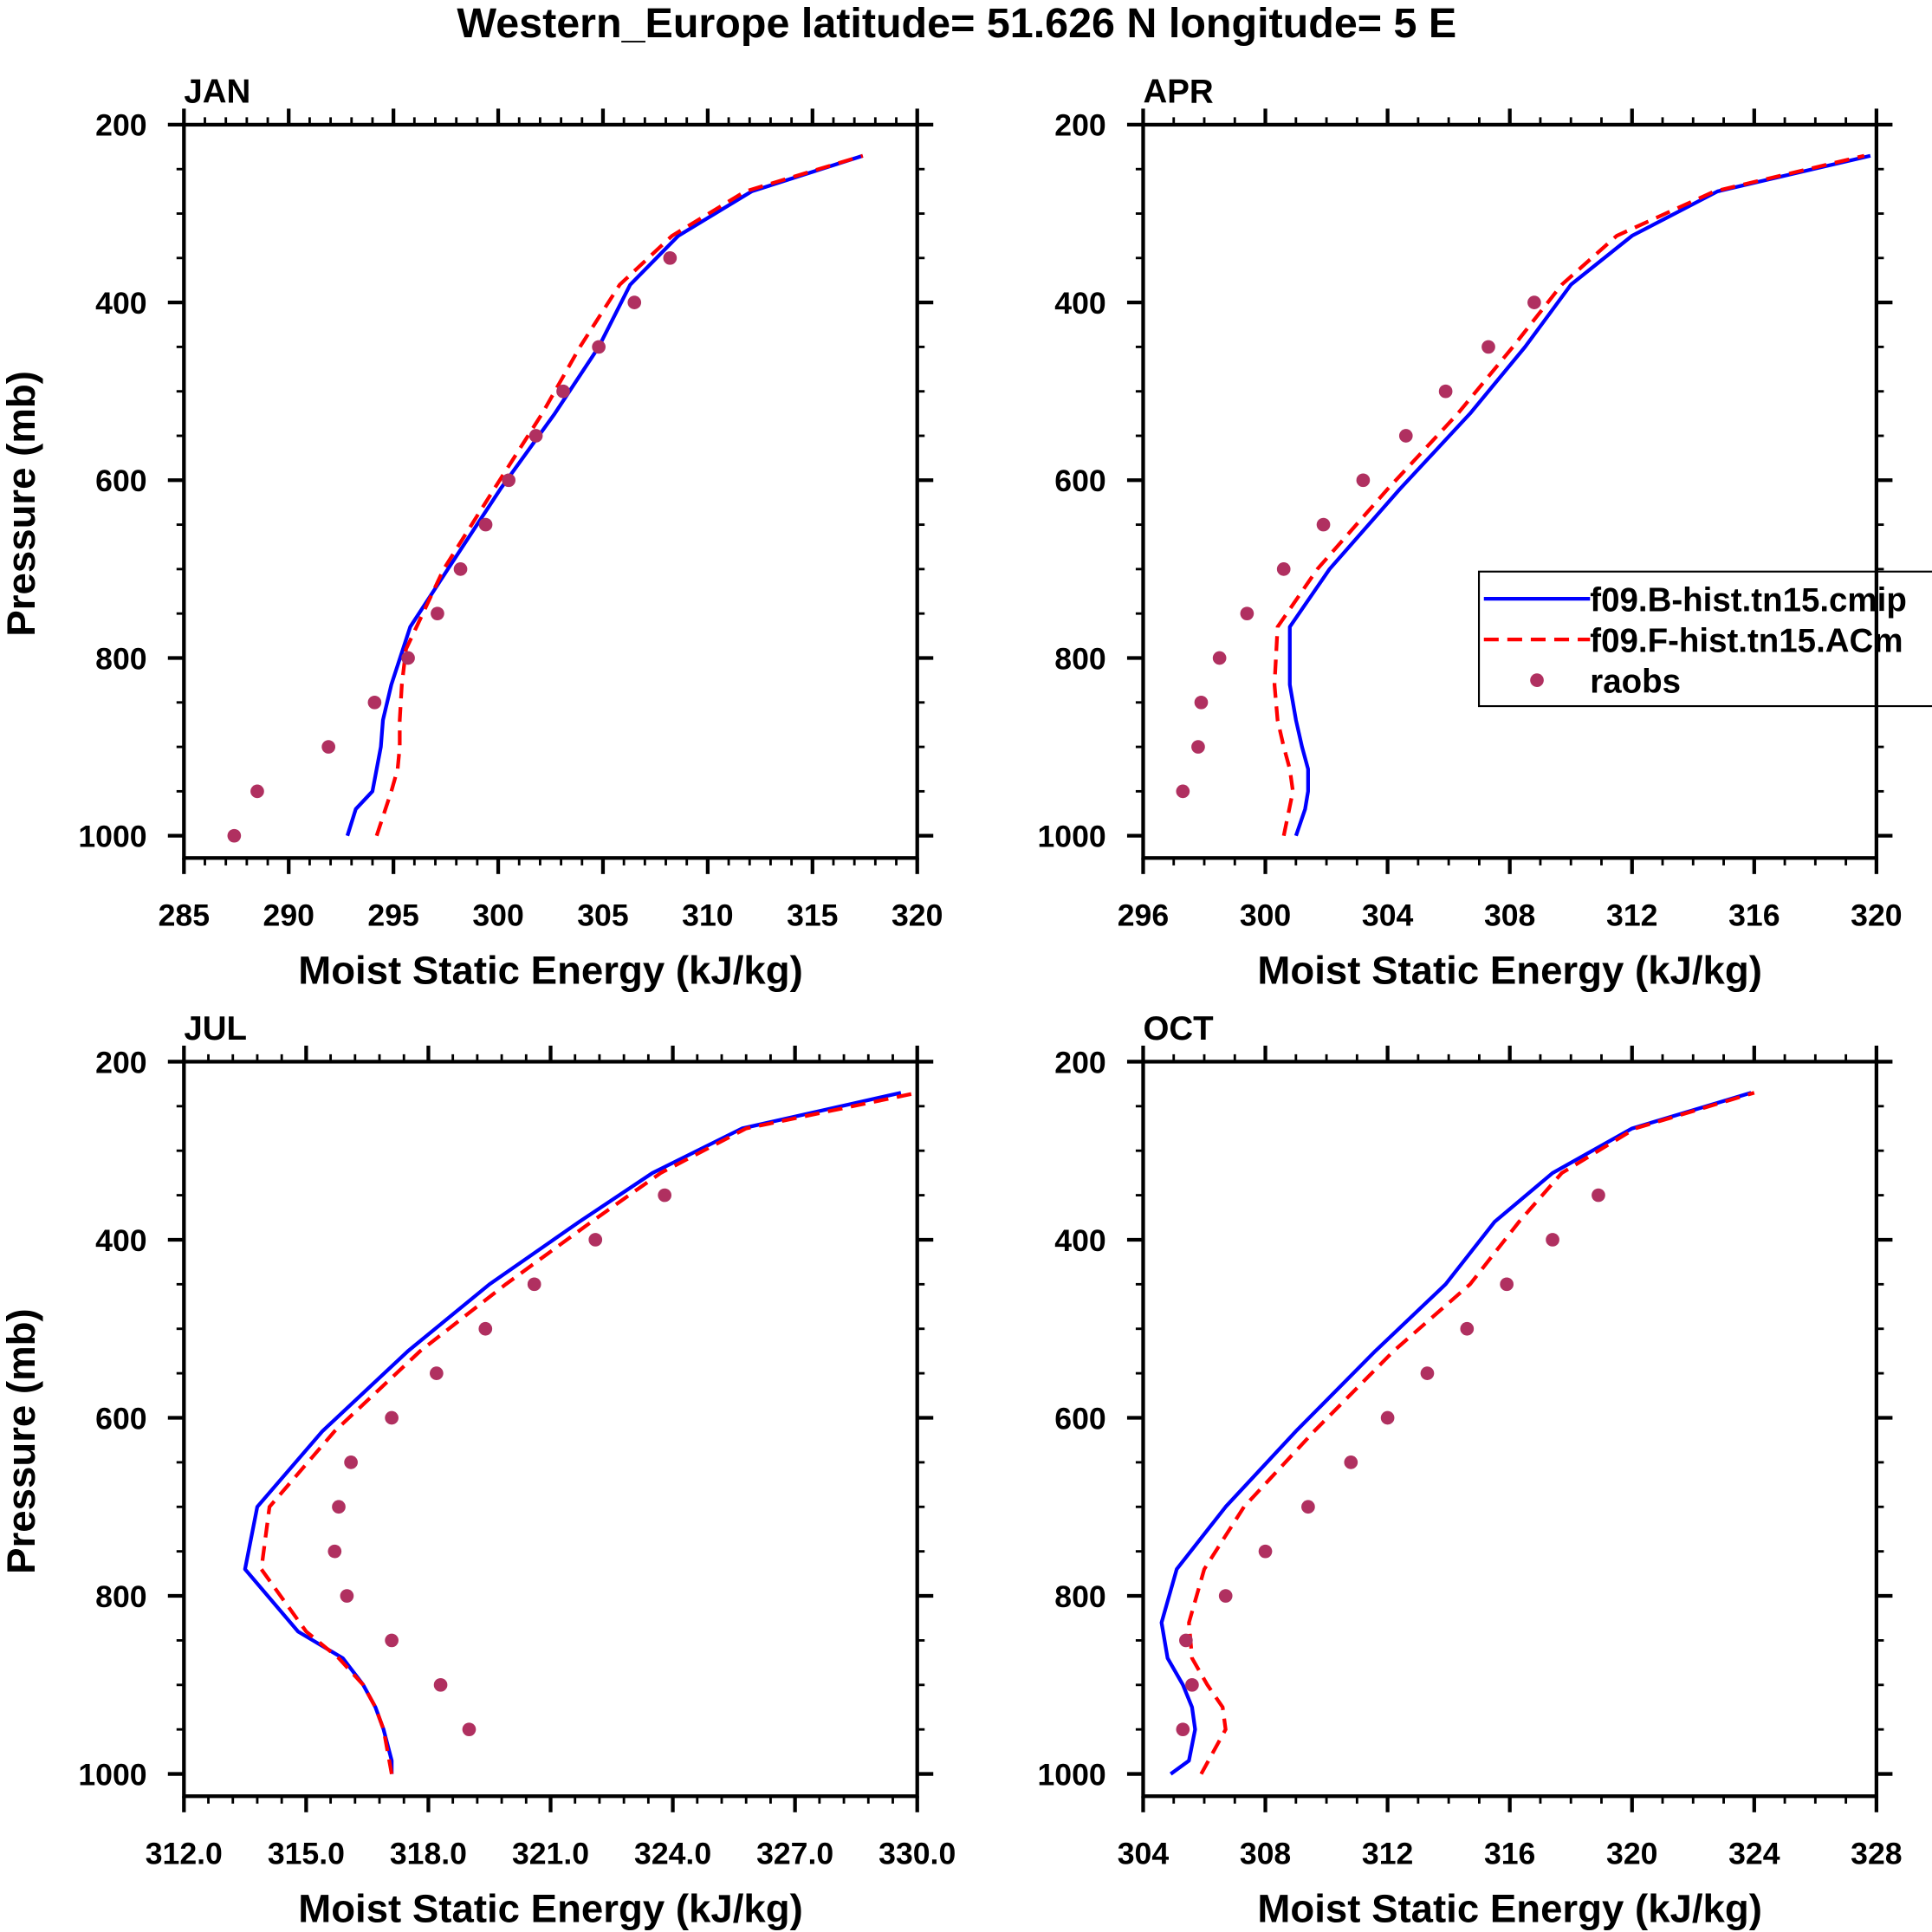 This screenshot has height=1932, width=1932. I want to click on x-tick-label: 312.0, so click(185, 1854).